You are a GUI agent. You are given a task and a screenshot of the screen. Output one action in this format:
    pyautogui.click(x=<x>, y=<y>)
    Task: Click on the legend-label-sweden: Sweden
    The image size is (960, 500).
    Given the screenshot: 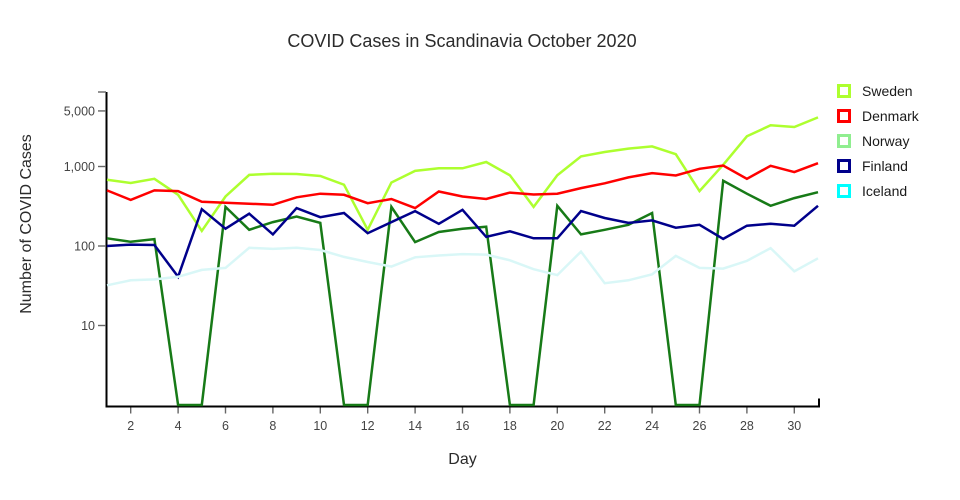 What is the action you would take?
    pyautogui.click(x=887, y=91)
    